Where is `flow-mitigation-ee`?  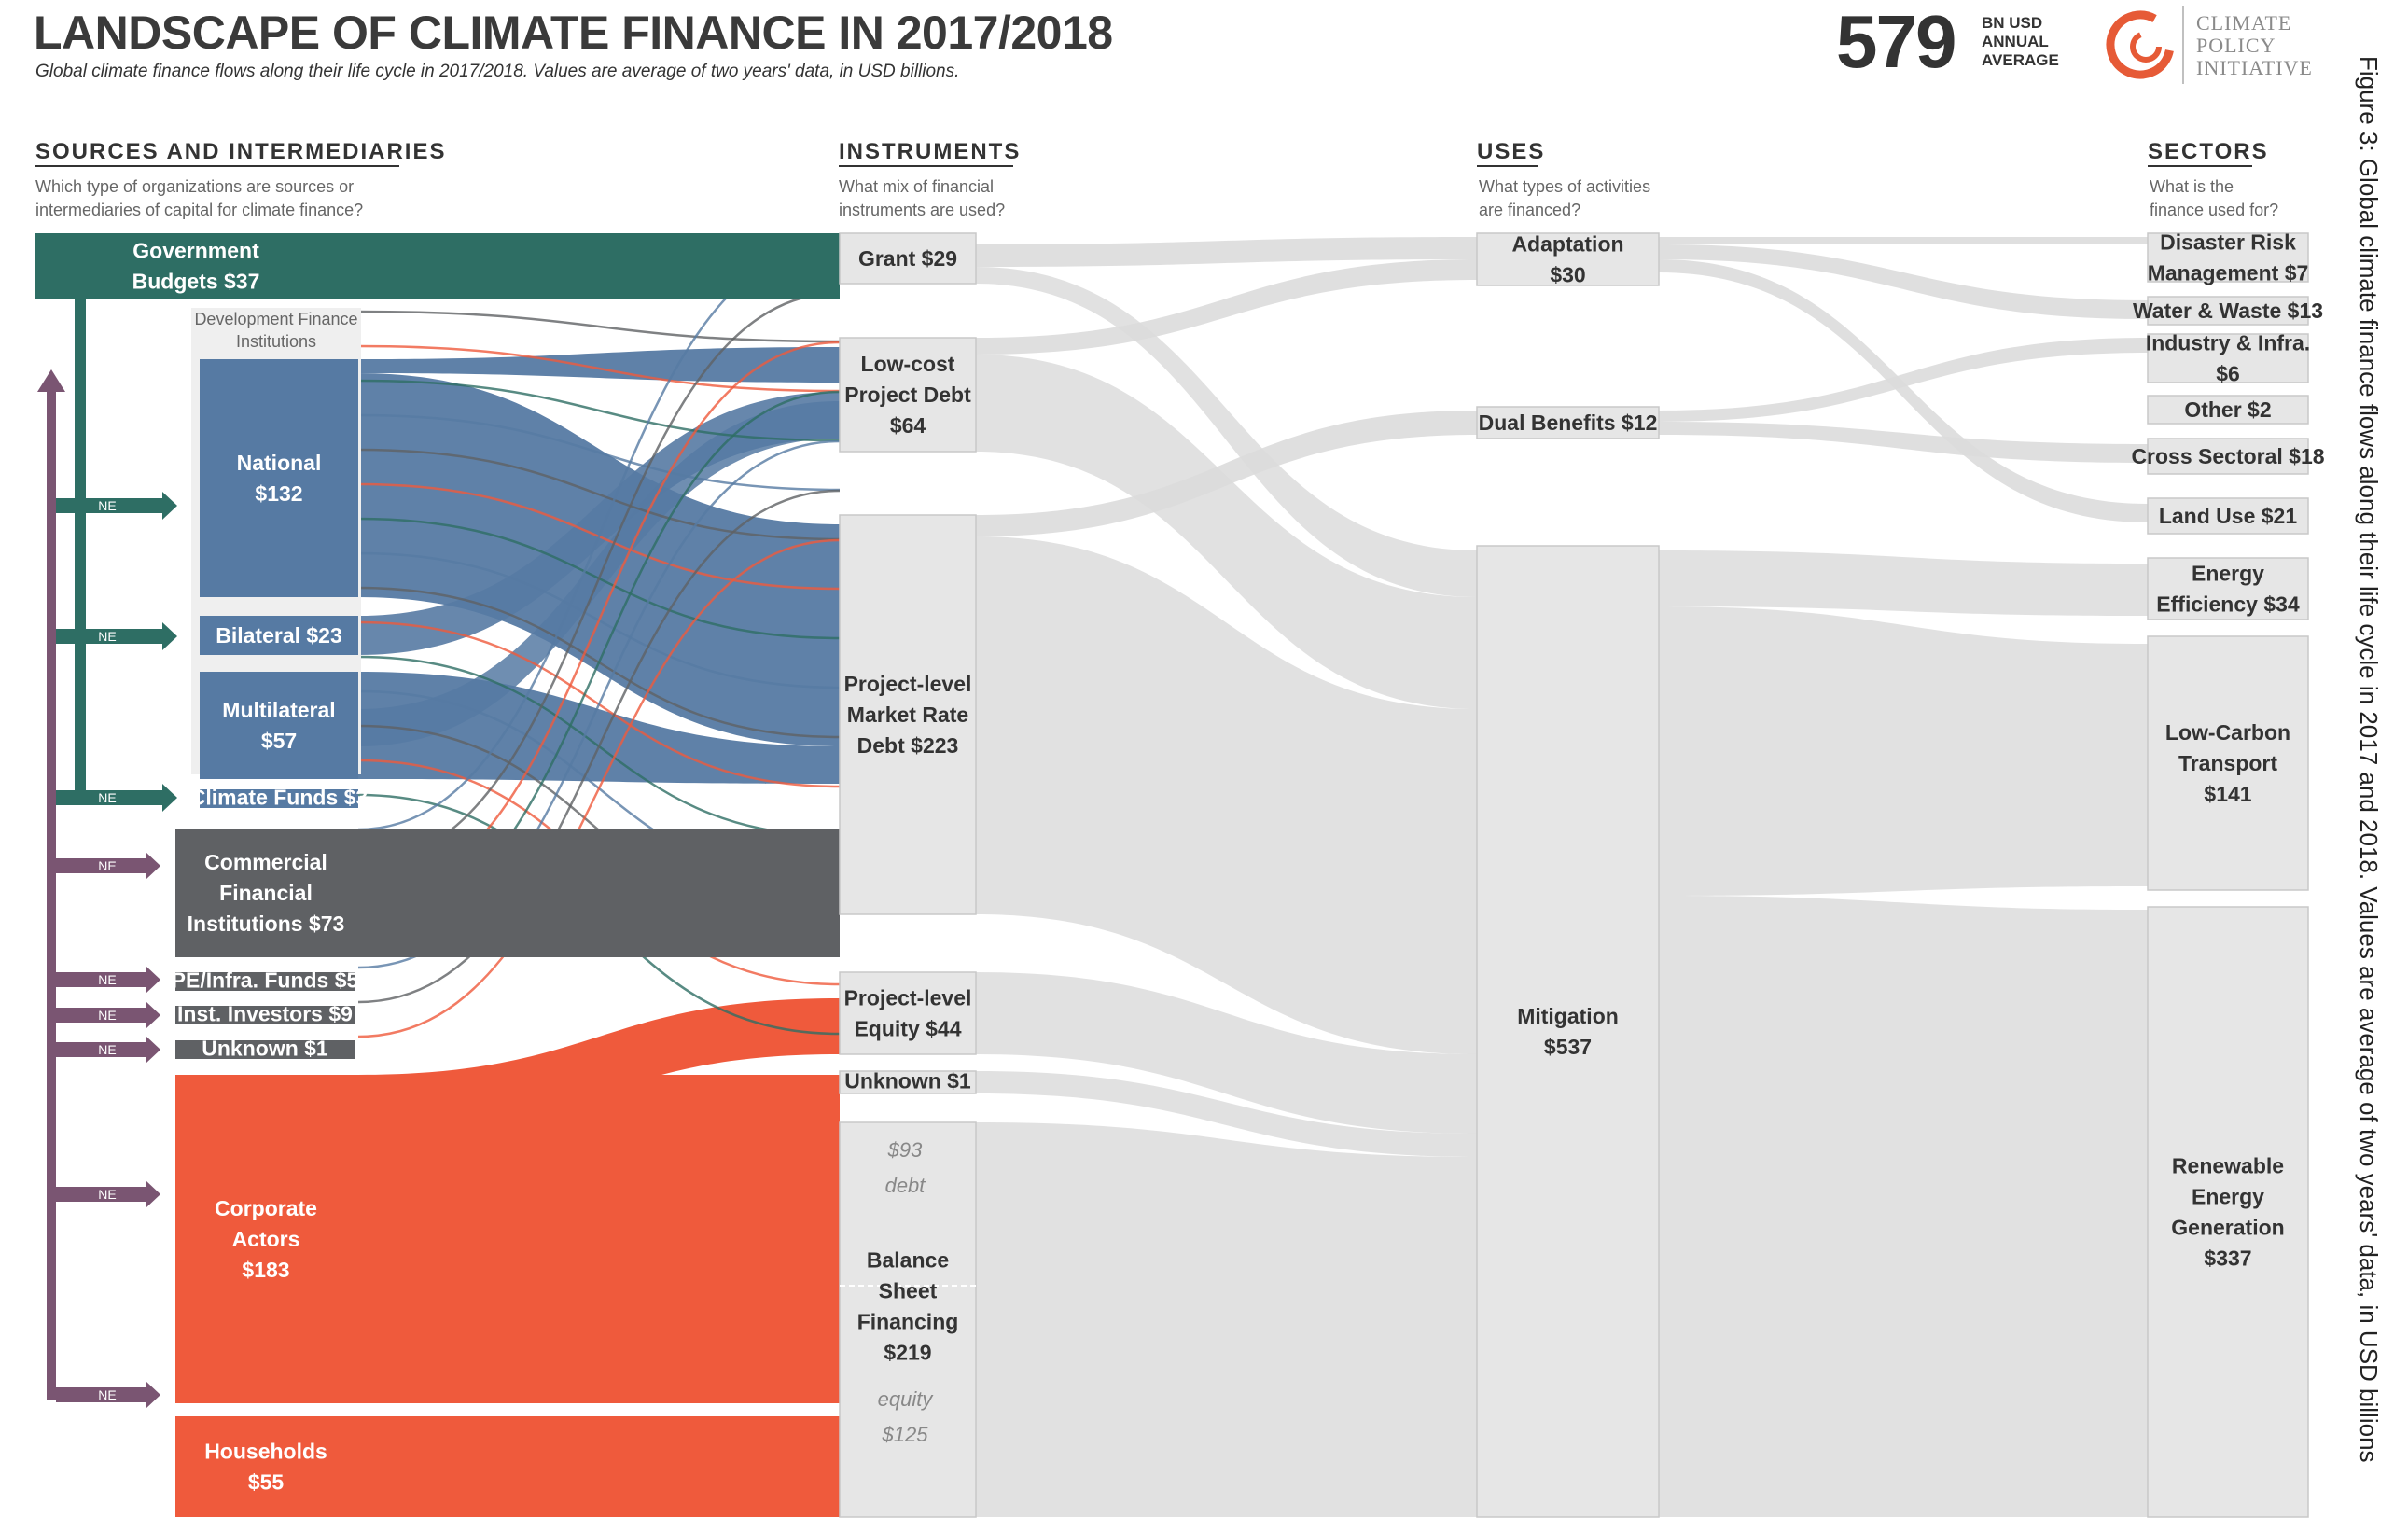
flow-mitigation-ee is located at coordinates (1904, 583).